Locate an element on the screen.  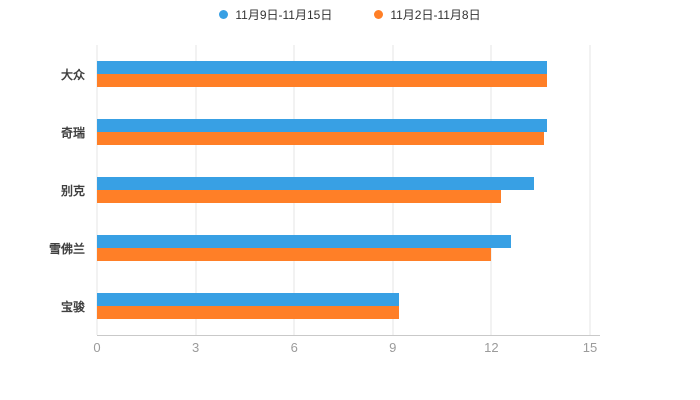
legend-item-week2: 11月9日-11月15日 is located at coordinates (275, 14).